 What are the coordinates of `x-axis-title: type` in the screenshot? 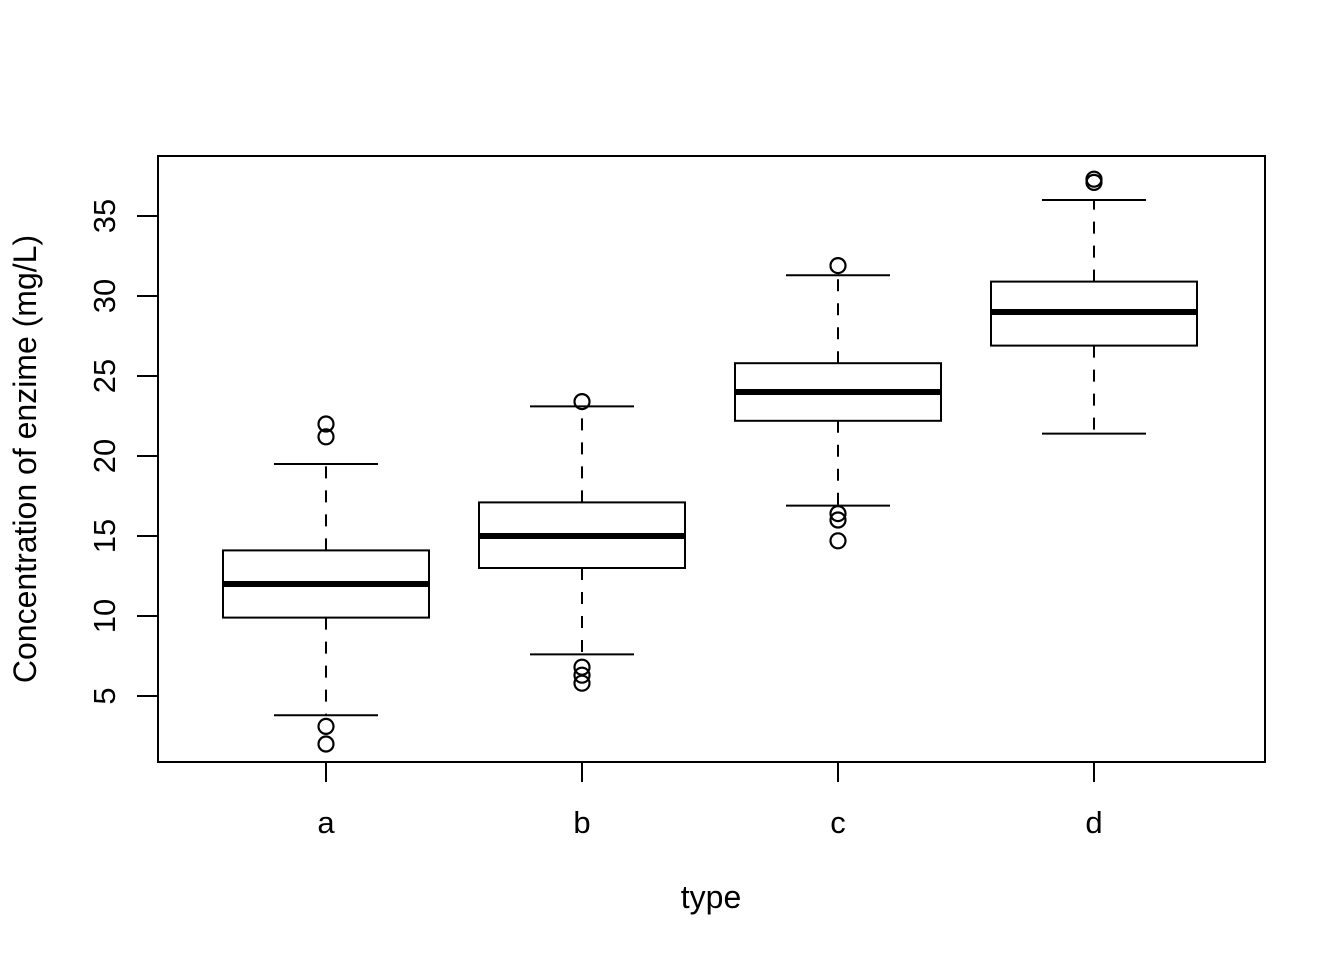 It's located at (711, 897).